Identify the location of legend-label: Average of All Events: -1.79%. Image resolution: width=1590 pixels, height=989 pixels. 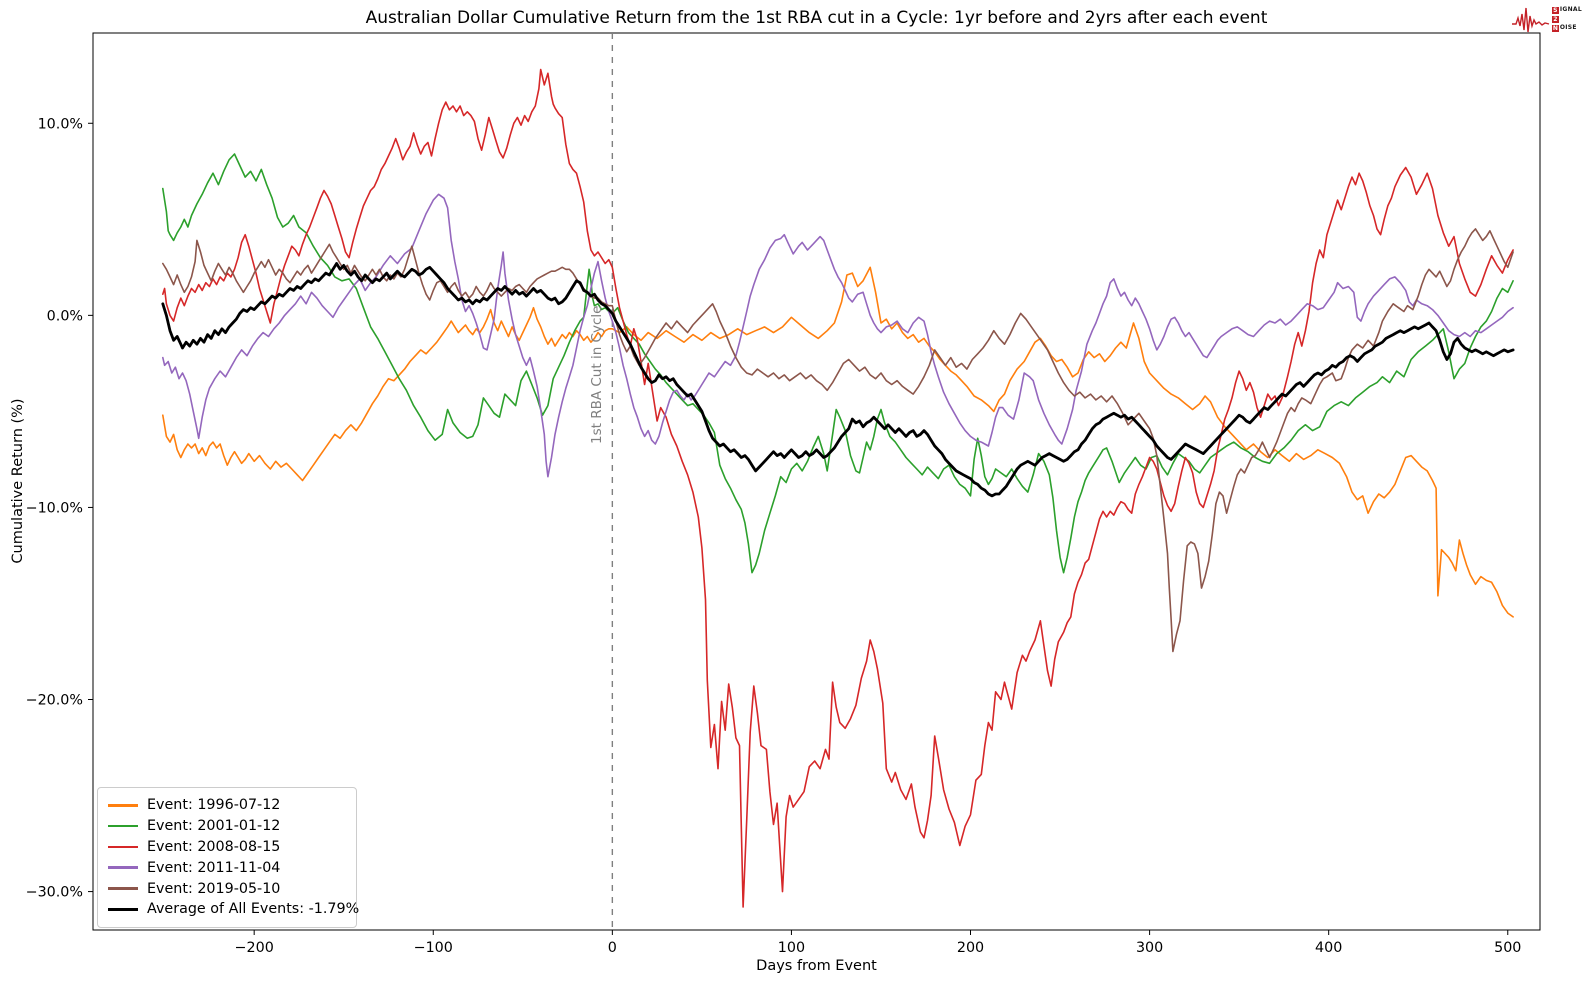
(253, 909).